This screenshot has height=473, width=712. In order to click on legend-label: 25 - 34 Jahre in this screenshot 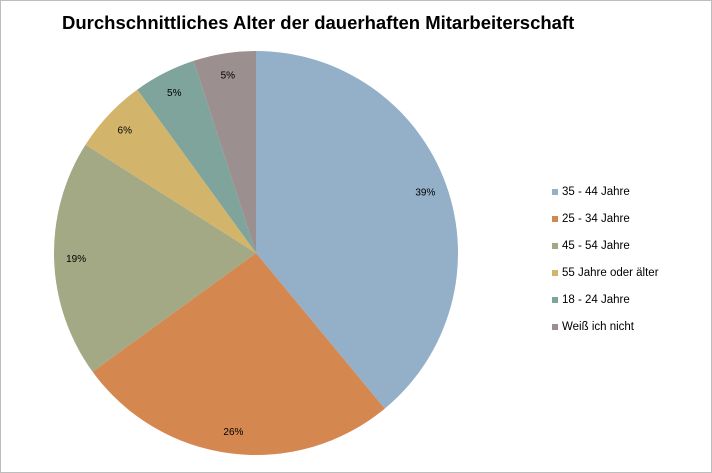, I will do `click(596, 218)`.